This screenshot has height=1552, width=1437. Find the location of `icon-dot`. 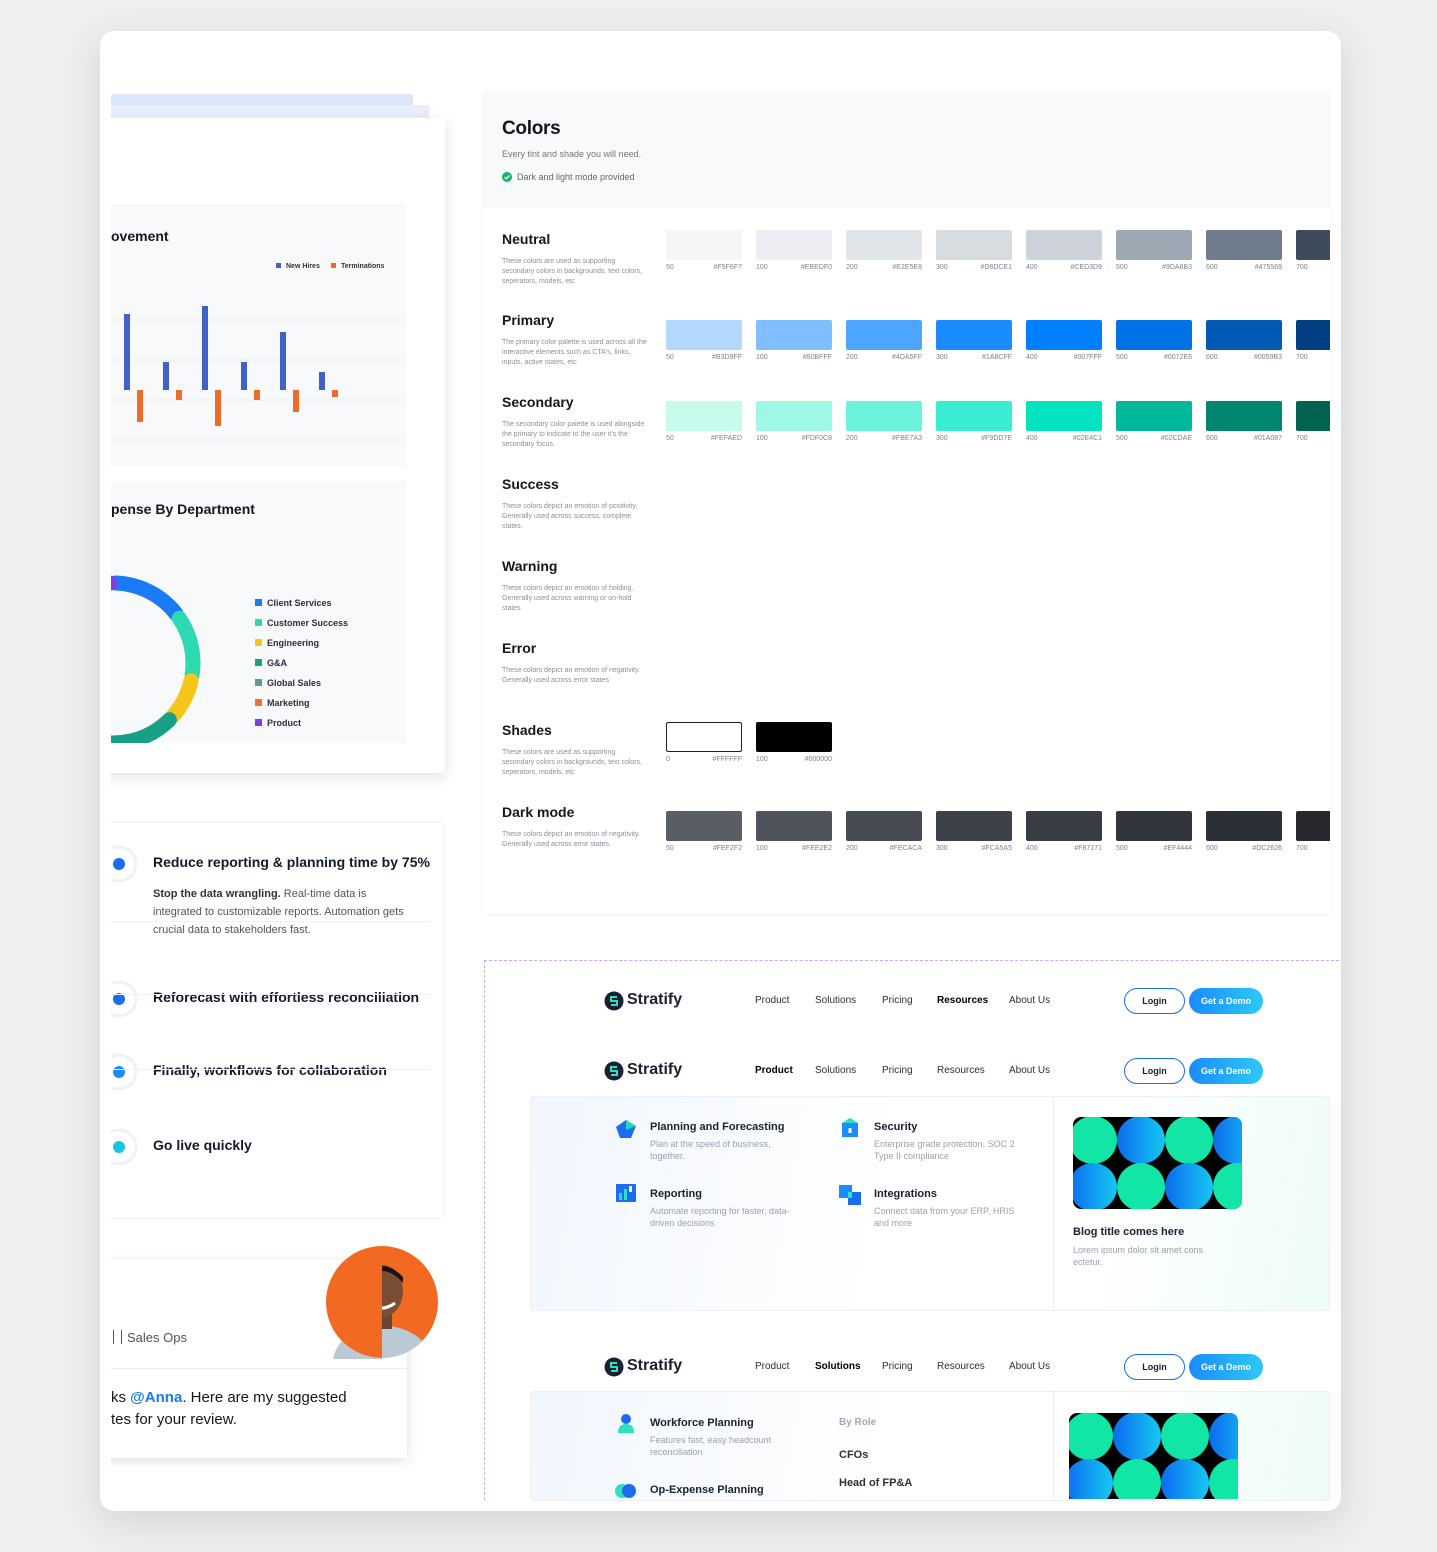

icon-dot is located at coordinates (119, 1147).